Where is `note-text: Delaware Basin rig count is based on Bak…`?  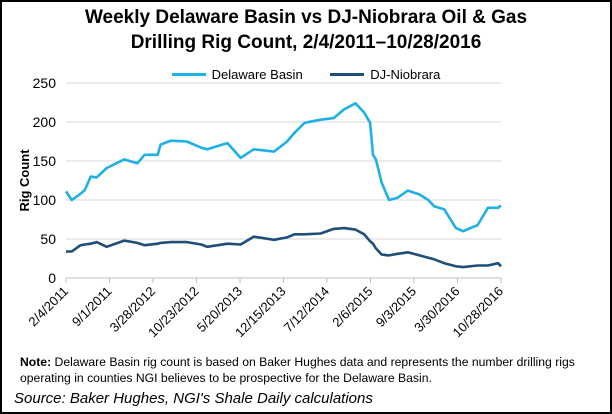 note-text: Delaware Basin rig count is based on Bak… is located at coordinates (297, 370).